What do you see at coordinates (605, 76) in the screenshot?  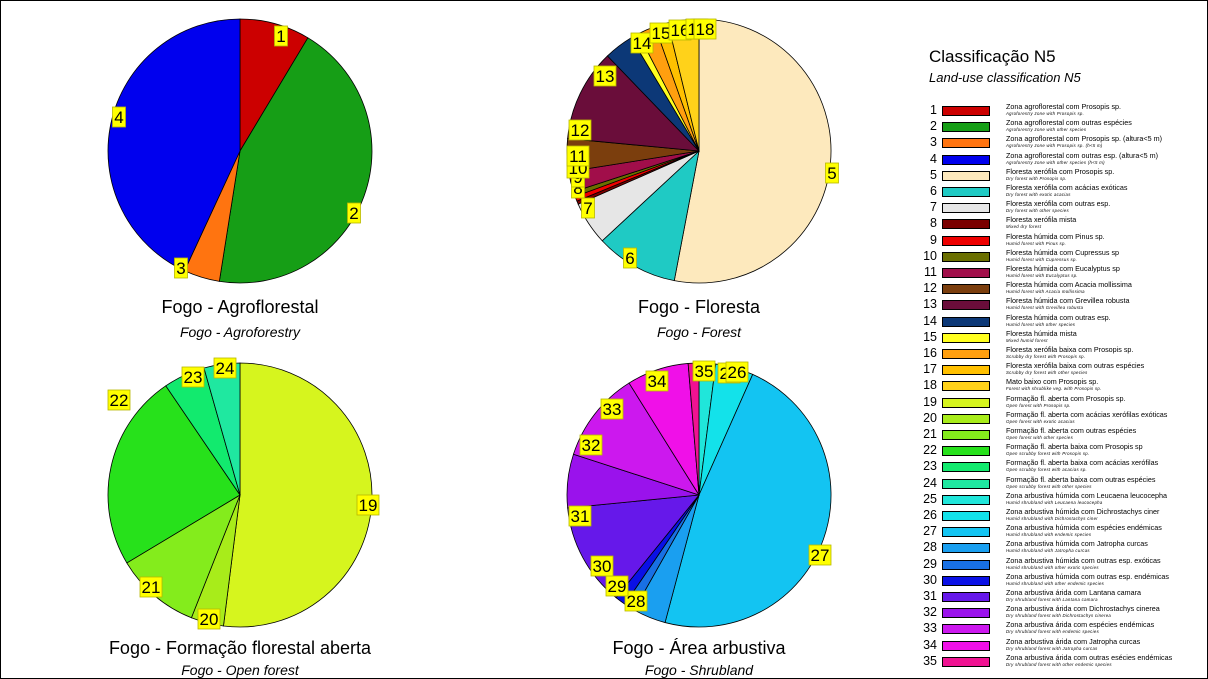 I see `slice-label-13: 13` at bounding box center [605, 76].